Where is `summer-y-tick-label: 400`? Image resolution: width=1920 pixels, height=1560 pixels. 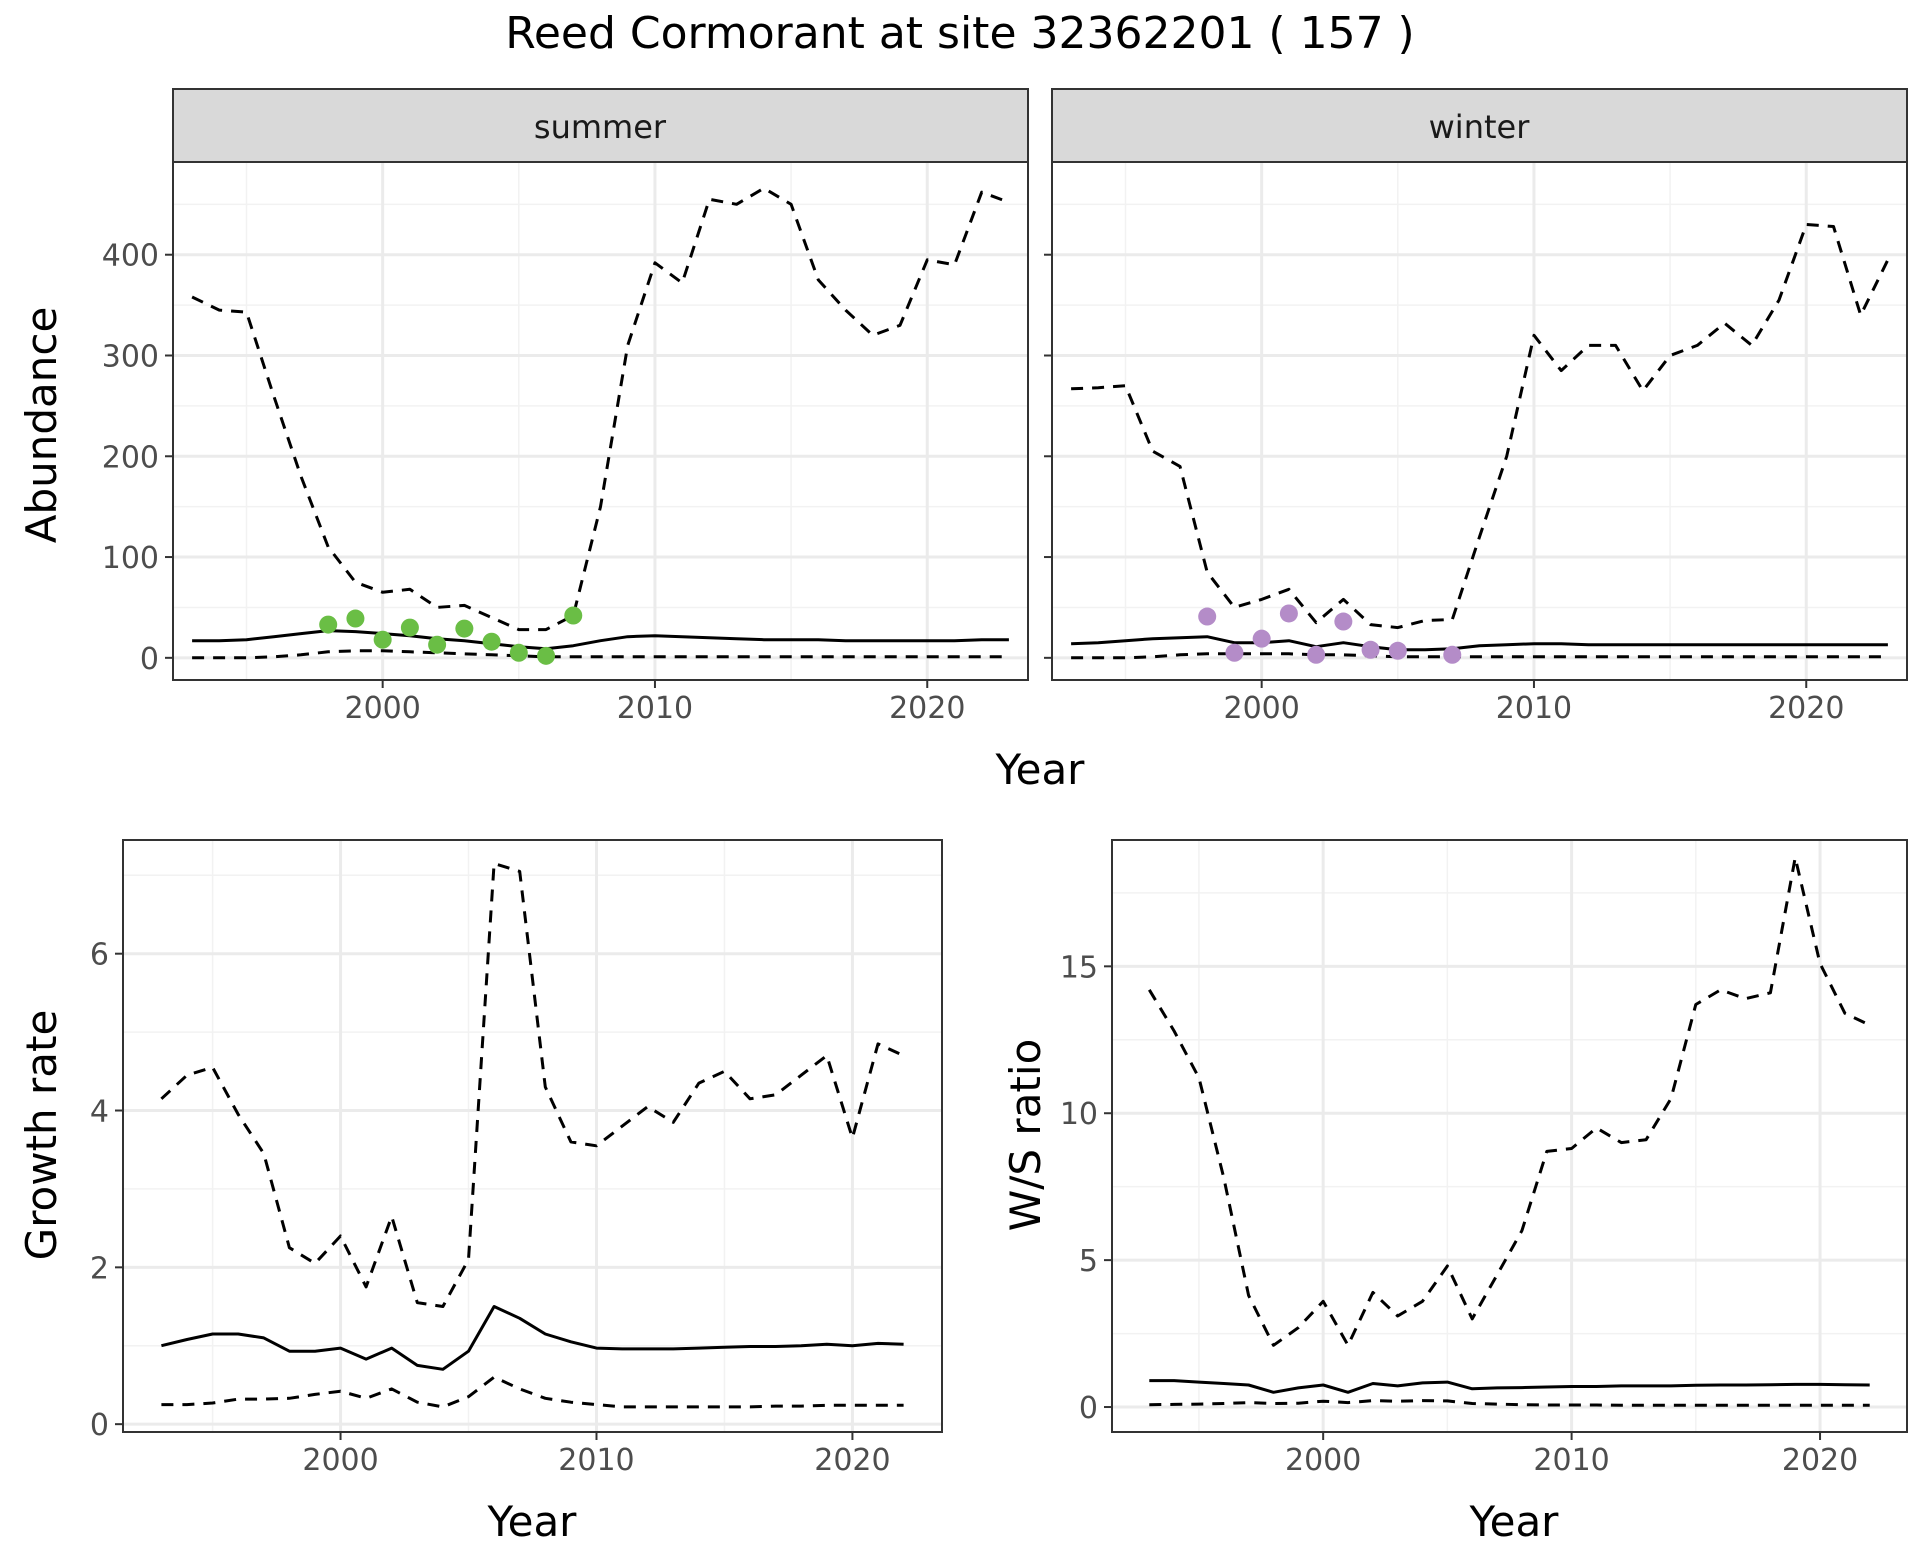 summer-y-tick-label: 400 is located at coordinates (130, 256).